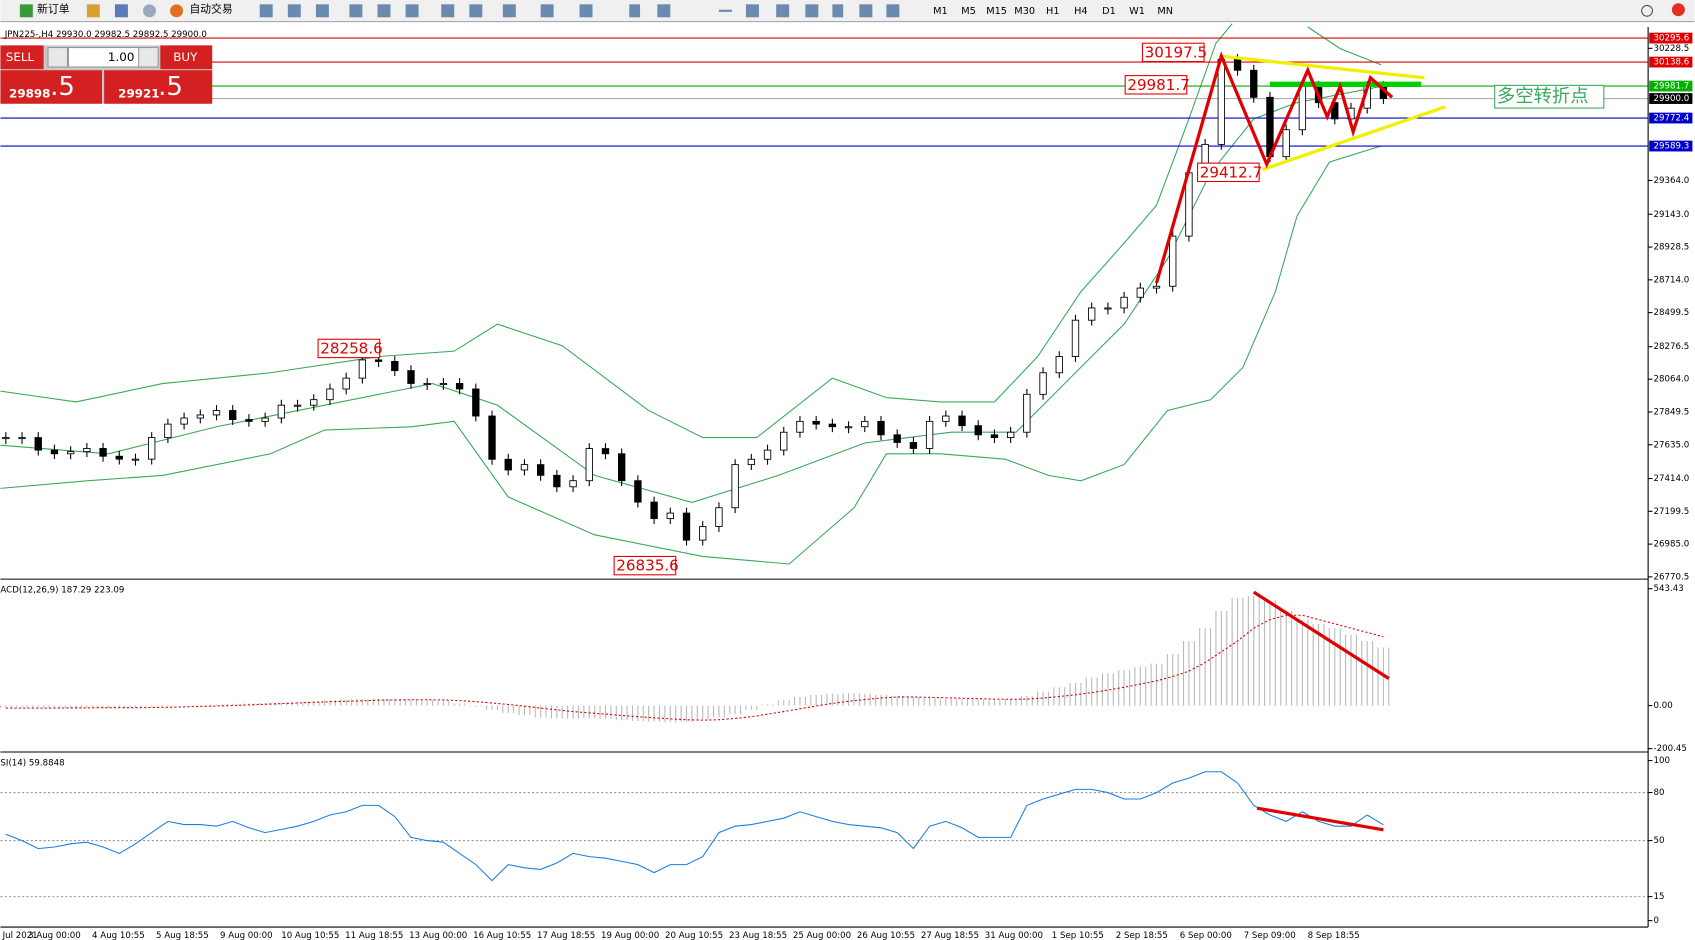 The width and height of the screenshot is (1695, 940). What do you see at coordinates (138, 94) in the screenshot?
I see `buy-price-main: 29921` at bounding box center [138, 94].